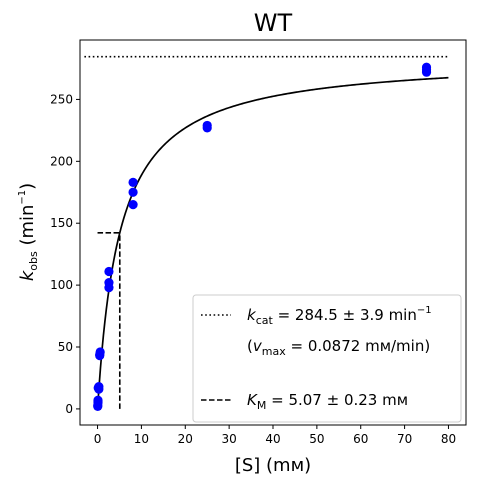  Describe the element at coordinates (448, 439) in the screenshot. I see `x-tick-label: 80` at that location.